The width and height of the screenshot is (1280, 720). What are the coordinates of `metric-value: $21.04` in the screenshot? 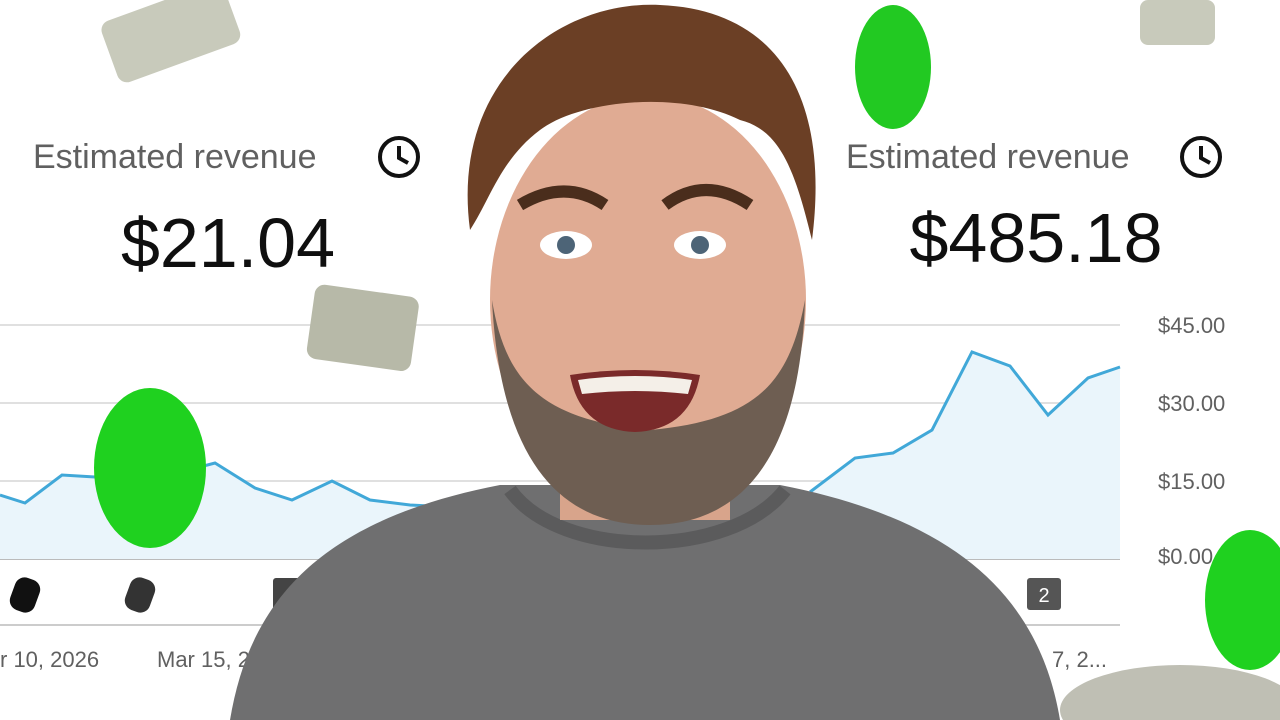 It's located at (228, 243).